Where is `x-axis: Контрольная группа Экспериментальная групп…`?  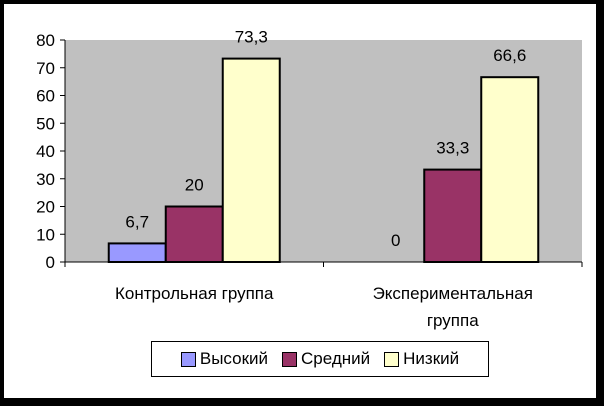
x-axis: Контрольная группа Экспериментальная групп… is located at coordinates (323, 295).